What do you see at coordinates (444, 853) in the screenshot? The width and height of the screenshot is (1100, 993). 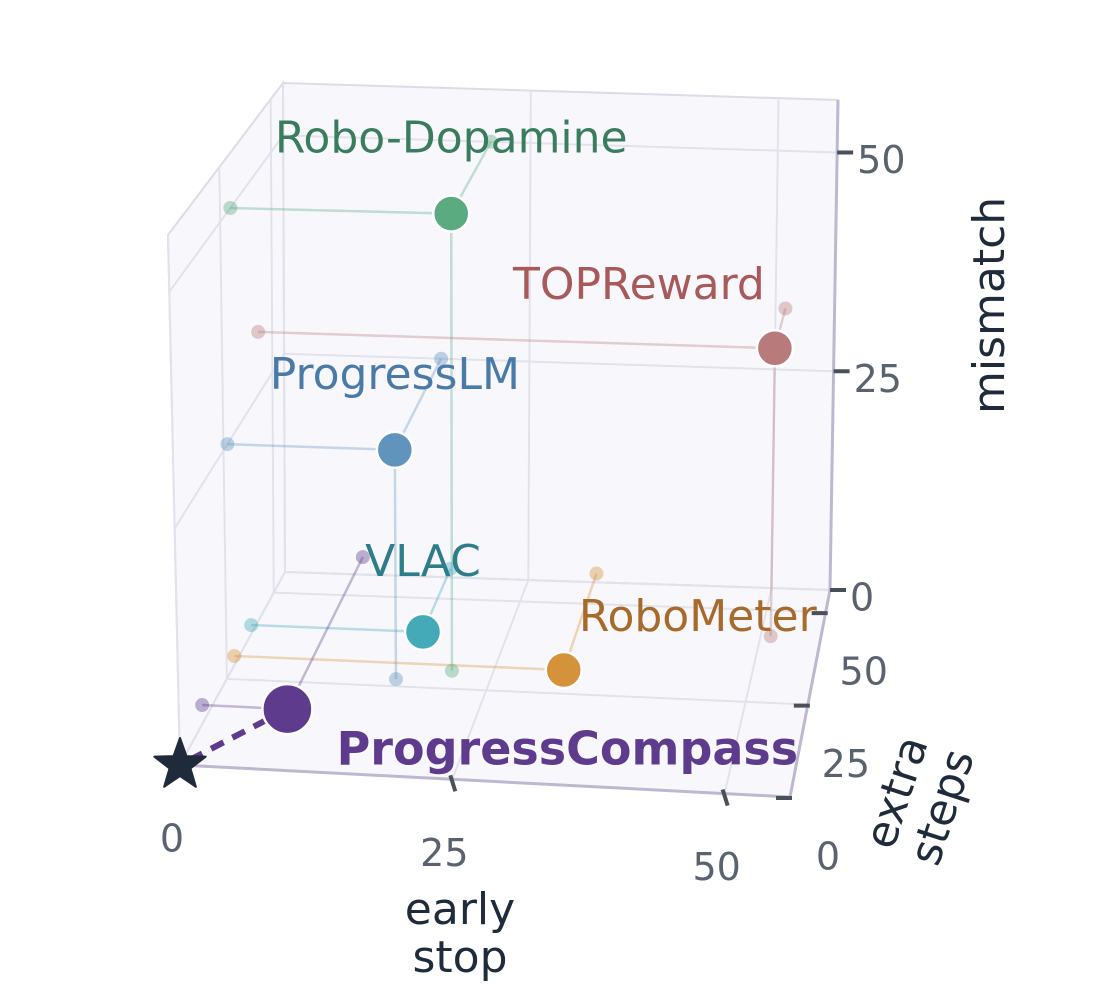 I see `x-tick-label: 25` at bounding box center [444, 853].